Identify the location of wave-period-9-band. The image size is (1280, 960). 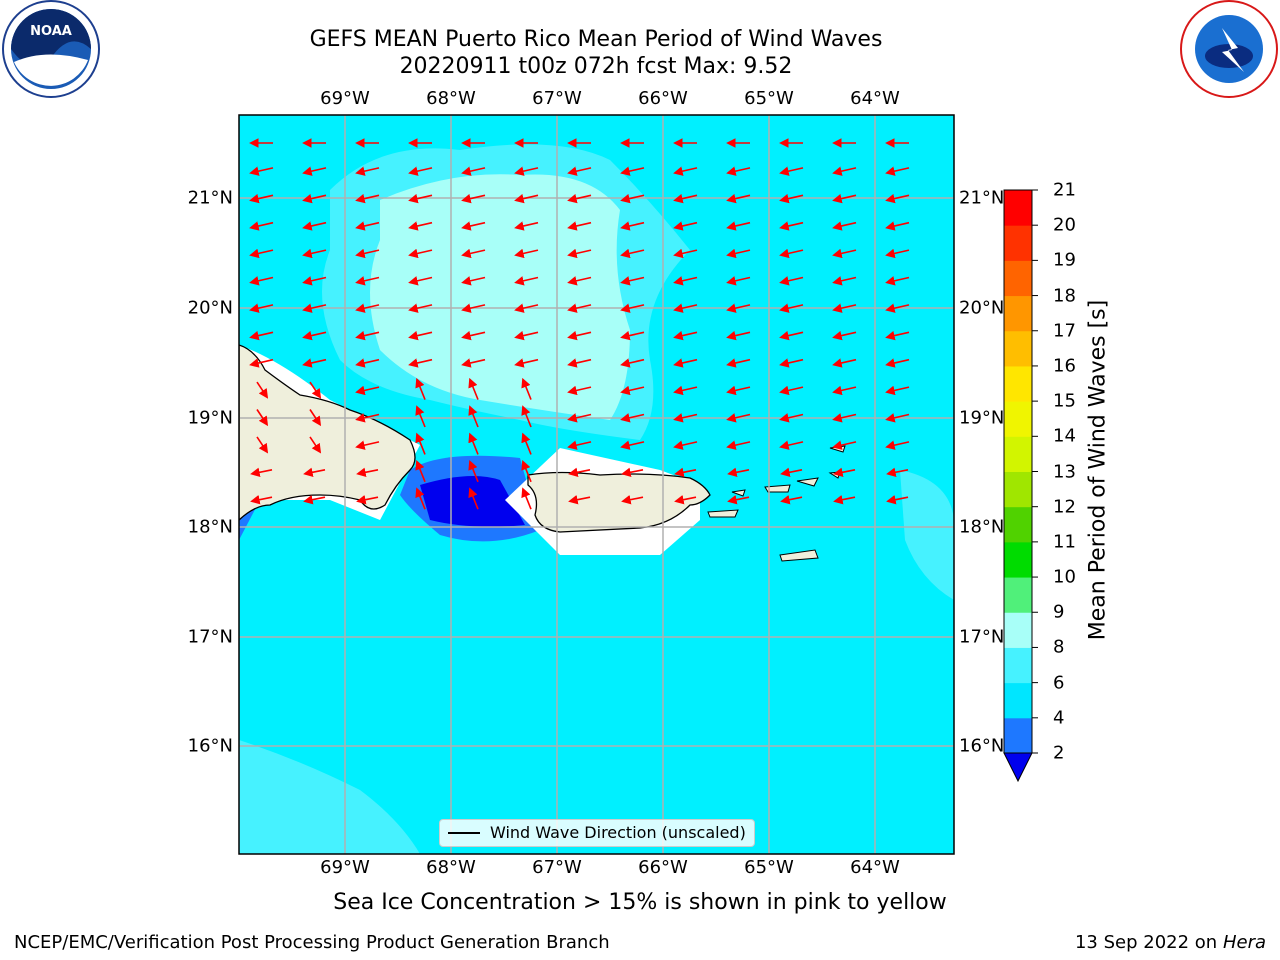
(500, 297).